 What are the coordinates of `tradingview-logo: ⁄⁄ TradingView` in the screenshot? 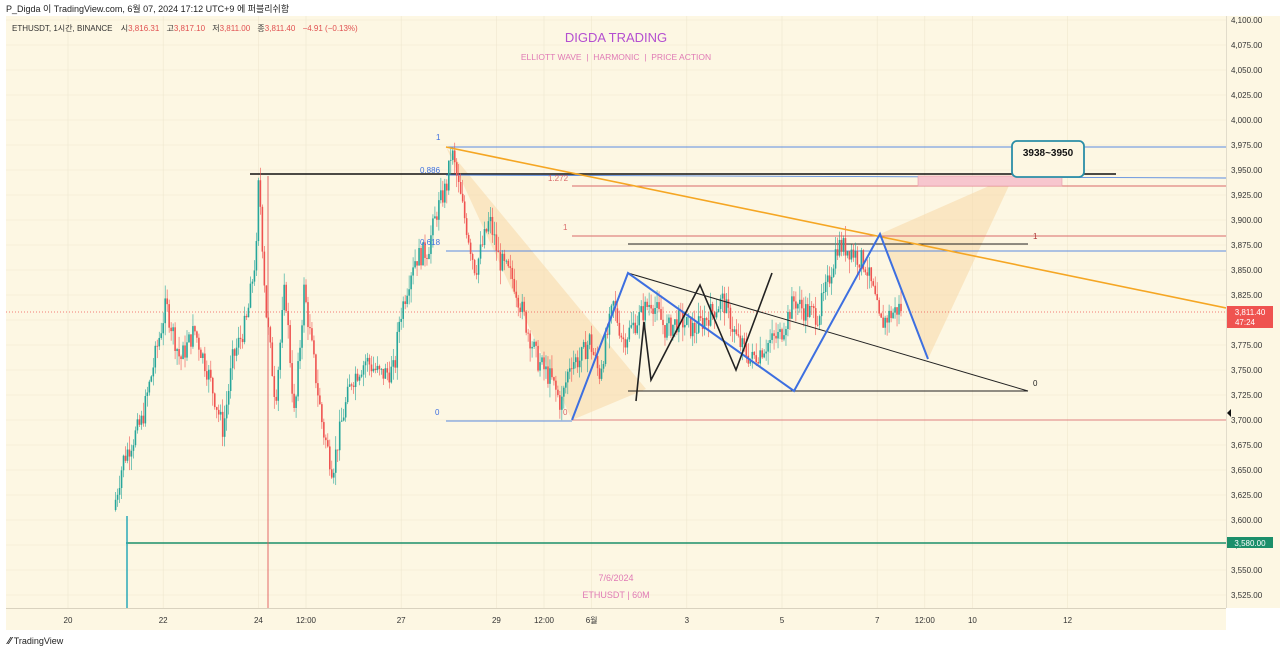 It's located at (35, 641).